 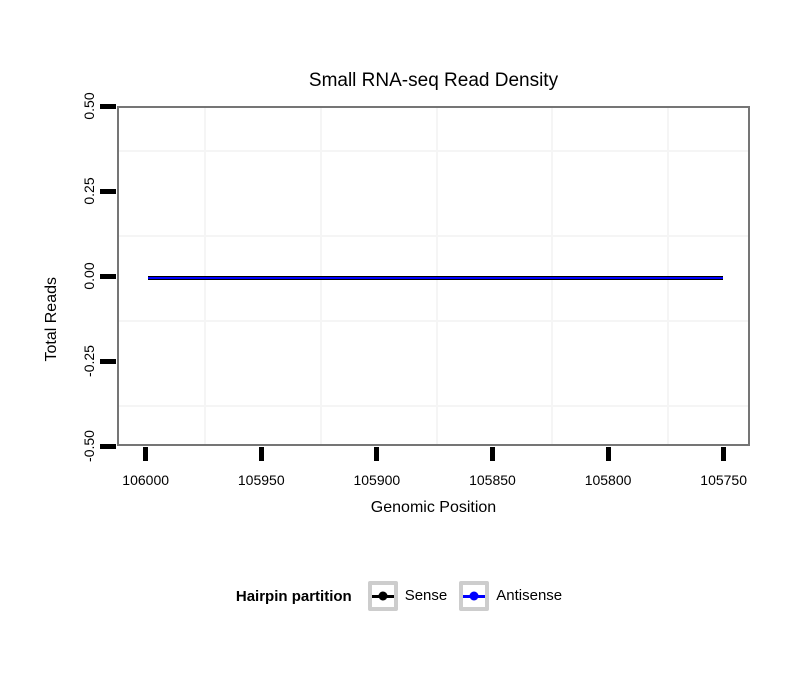 I want to click on y-axis-tick-label: -0.50, so click(x=89, y=446).